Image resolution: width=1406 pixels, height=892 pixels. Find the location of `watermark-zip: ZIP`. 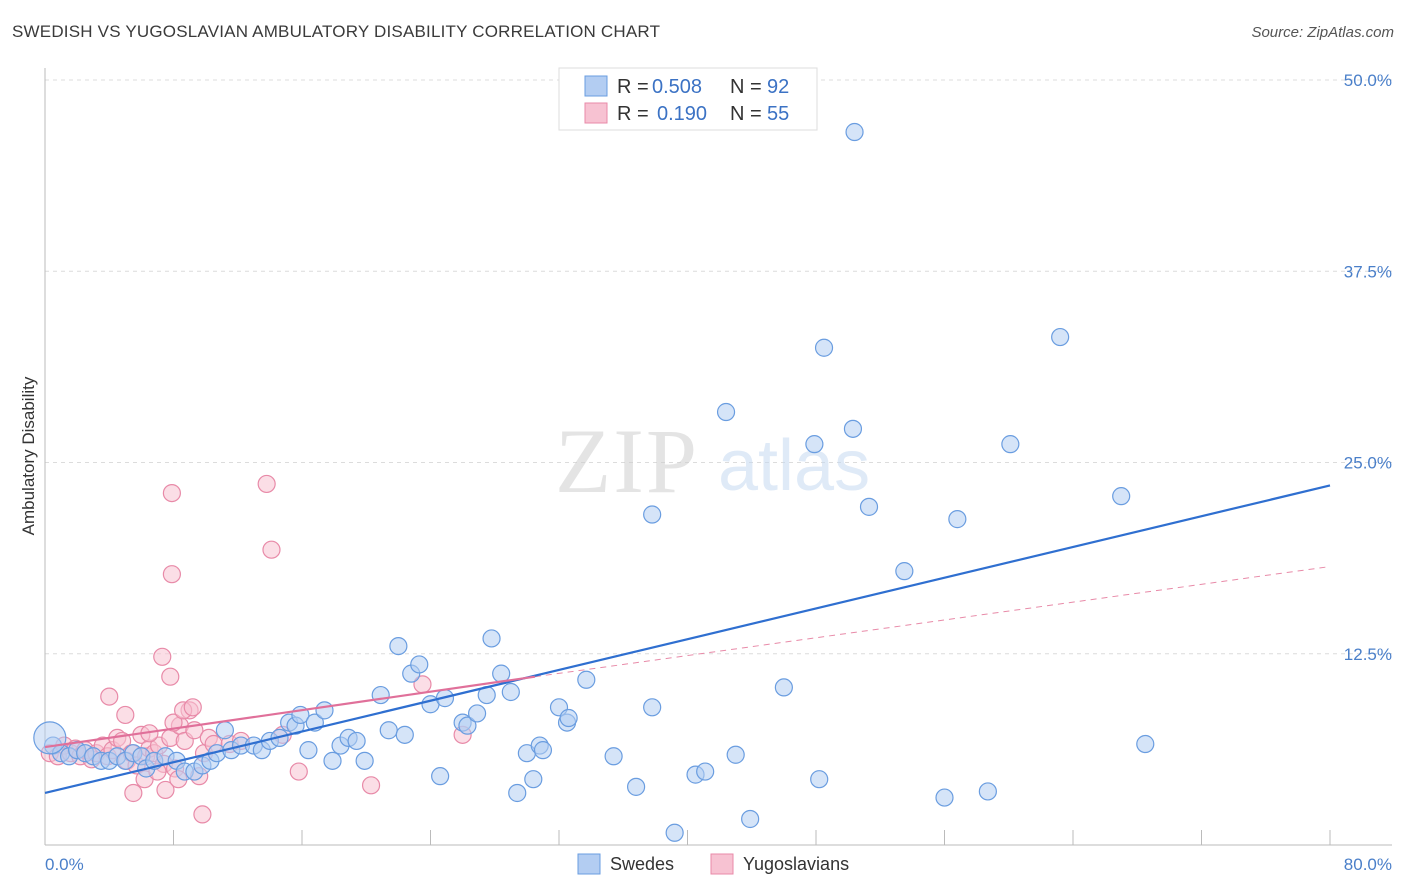

watermark-zip: ZIP is located at coordinates (627, 461).